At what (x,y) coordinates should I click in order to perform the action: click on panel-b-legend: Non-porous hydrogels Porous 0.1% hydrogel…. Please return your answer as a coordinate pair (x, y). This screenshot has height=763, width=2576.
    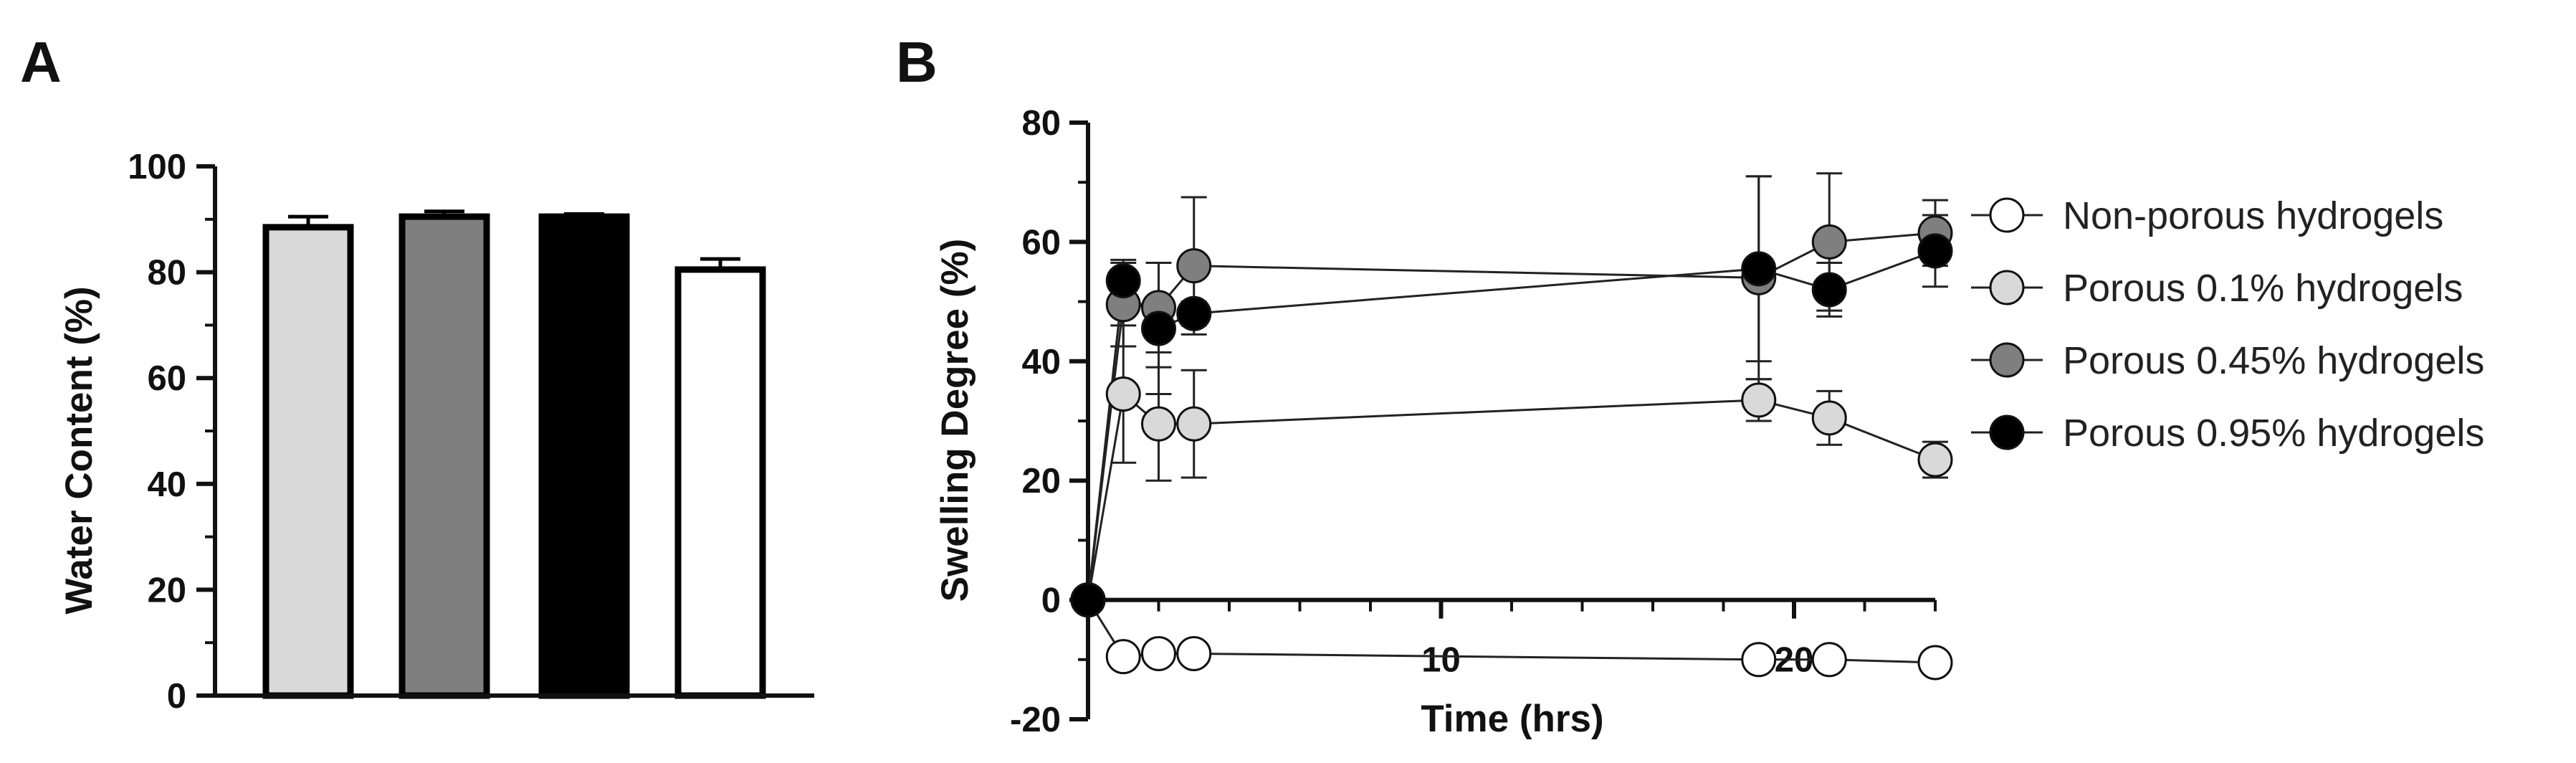
    Looking at the image, I should click on (2227, 324).